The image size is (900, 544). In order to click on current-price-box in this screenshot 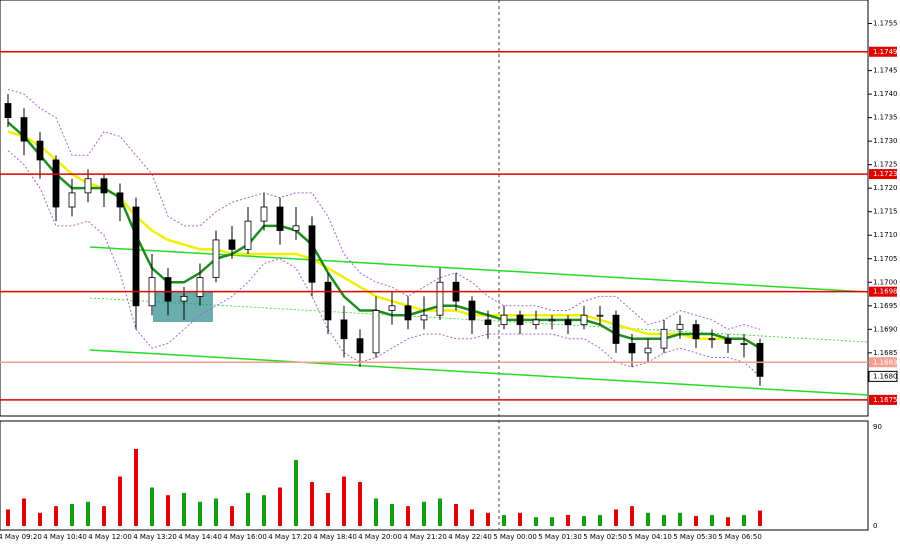, I will do `click(883, 376)`.